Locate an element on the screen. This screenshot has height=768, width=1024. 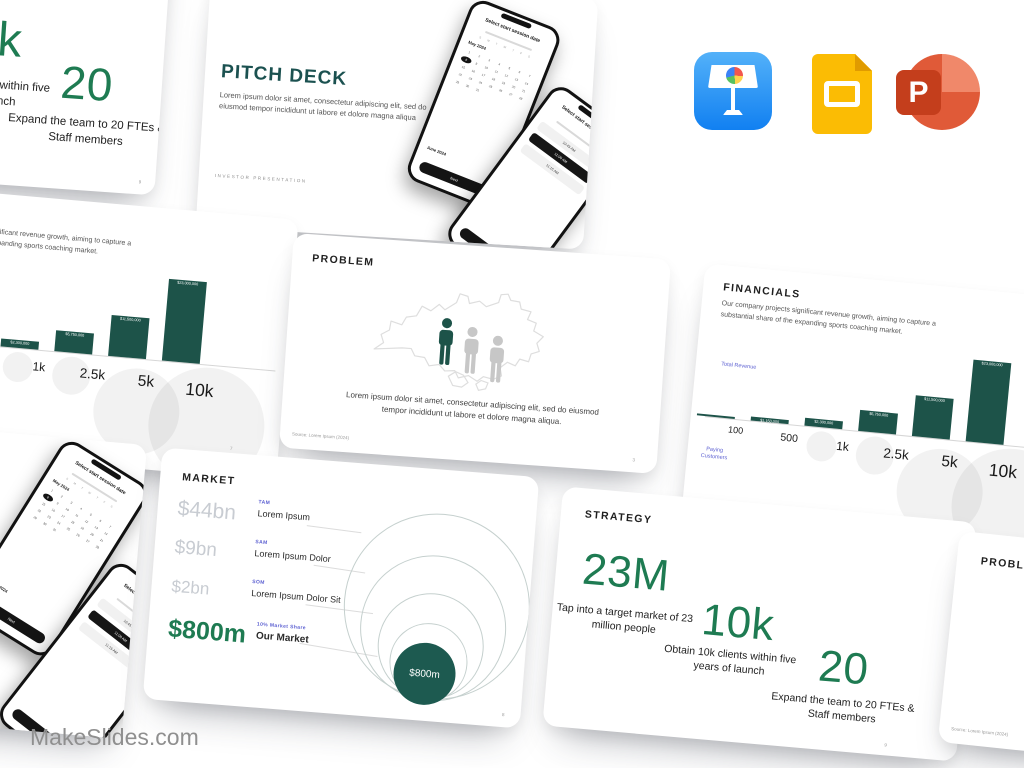
page-number: 3 is located at coordinates (634, 460).